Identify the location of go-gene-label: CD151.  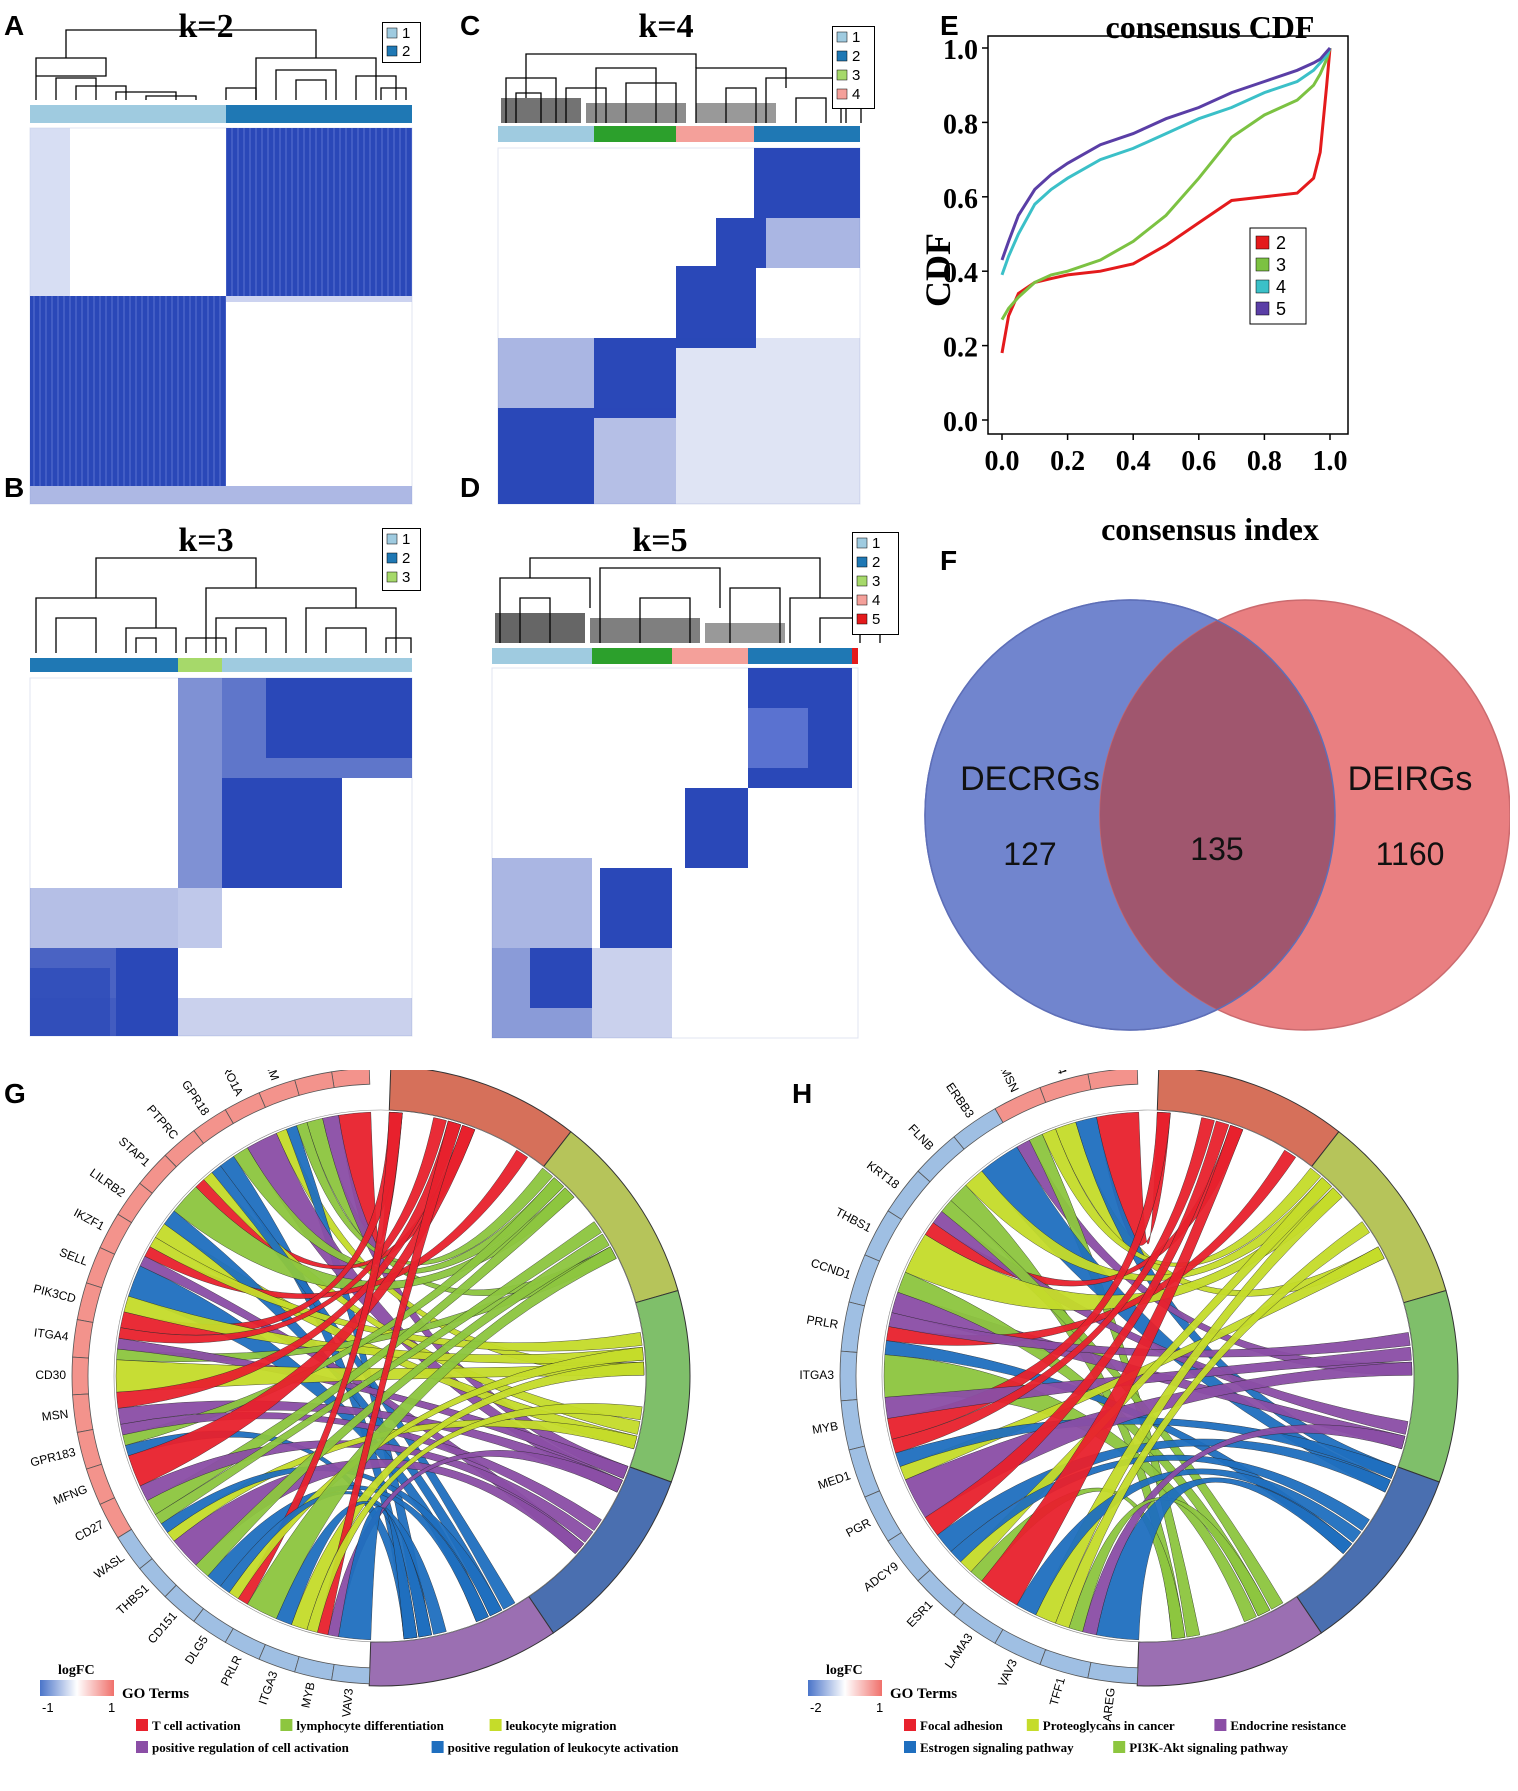
(162, 1628).